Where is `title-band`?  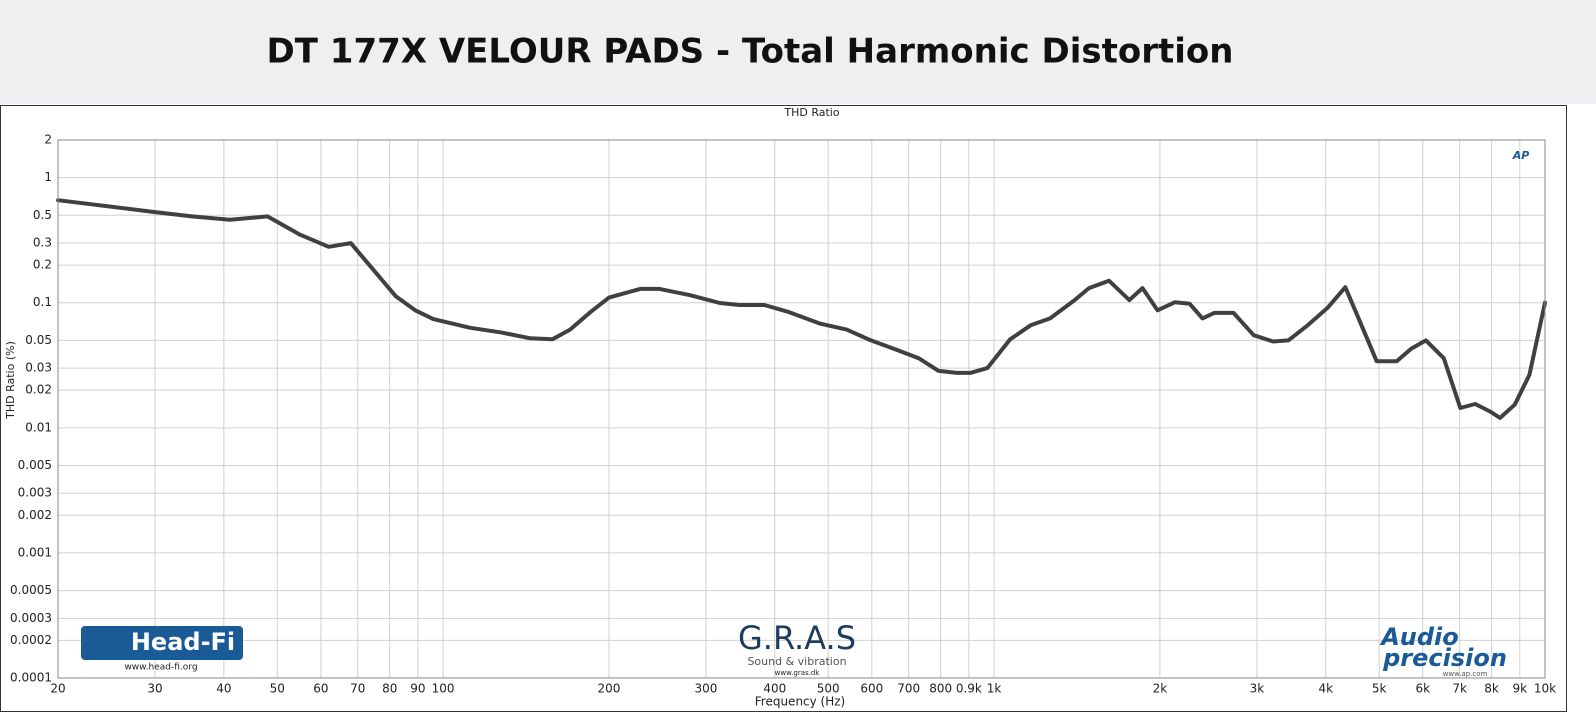
title-band is located at coordinates (798, 52).